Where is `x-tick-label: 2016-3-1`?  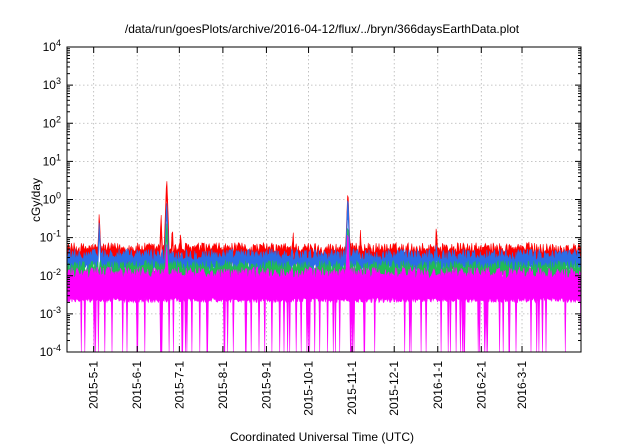
x-tick-label: 2016-3-1 is located at coordinates (522, 385).